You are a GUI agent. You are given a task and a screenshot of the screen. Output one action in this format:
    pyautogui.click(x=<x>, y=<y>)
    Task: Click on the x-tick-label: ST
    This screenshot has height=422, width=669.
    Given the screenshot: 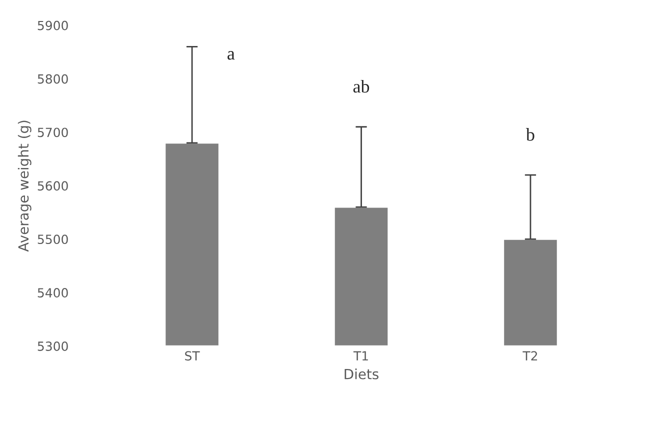 What is the action you would take?
    pyautogui.click(x=192, y=356)
    